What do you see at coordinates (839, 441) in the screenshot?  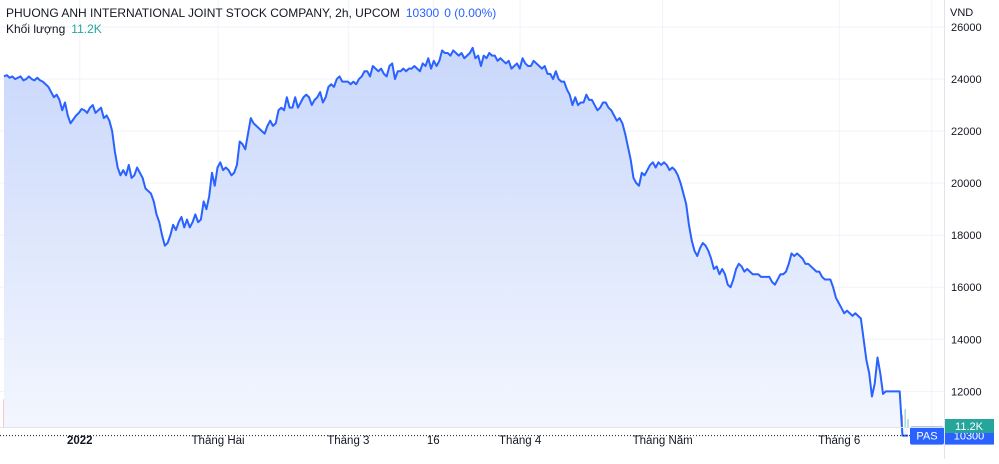 I see `x-tick-label: Tháng 6` at bounding box center [839, 441].